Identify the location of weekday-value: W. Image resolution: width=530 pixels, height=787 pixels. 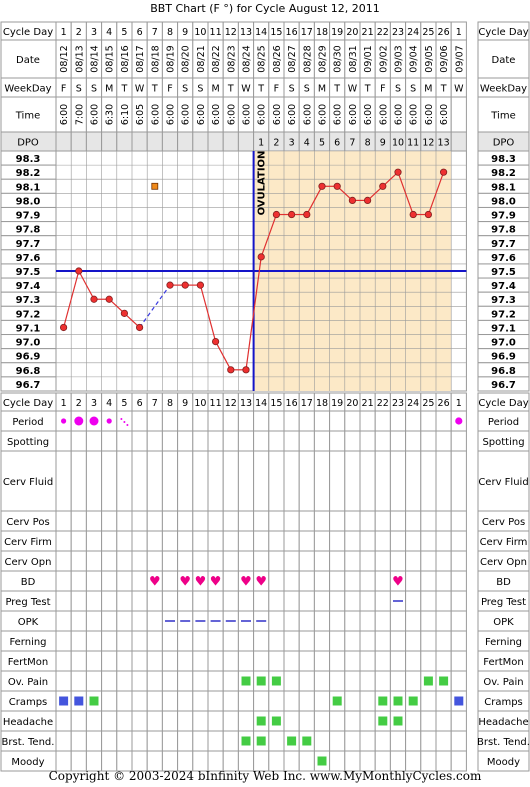
(459, 89).